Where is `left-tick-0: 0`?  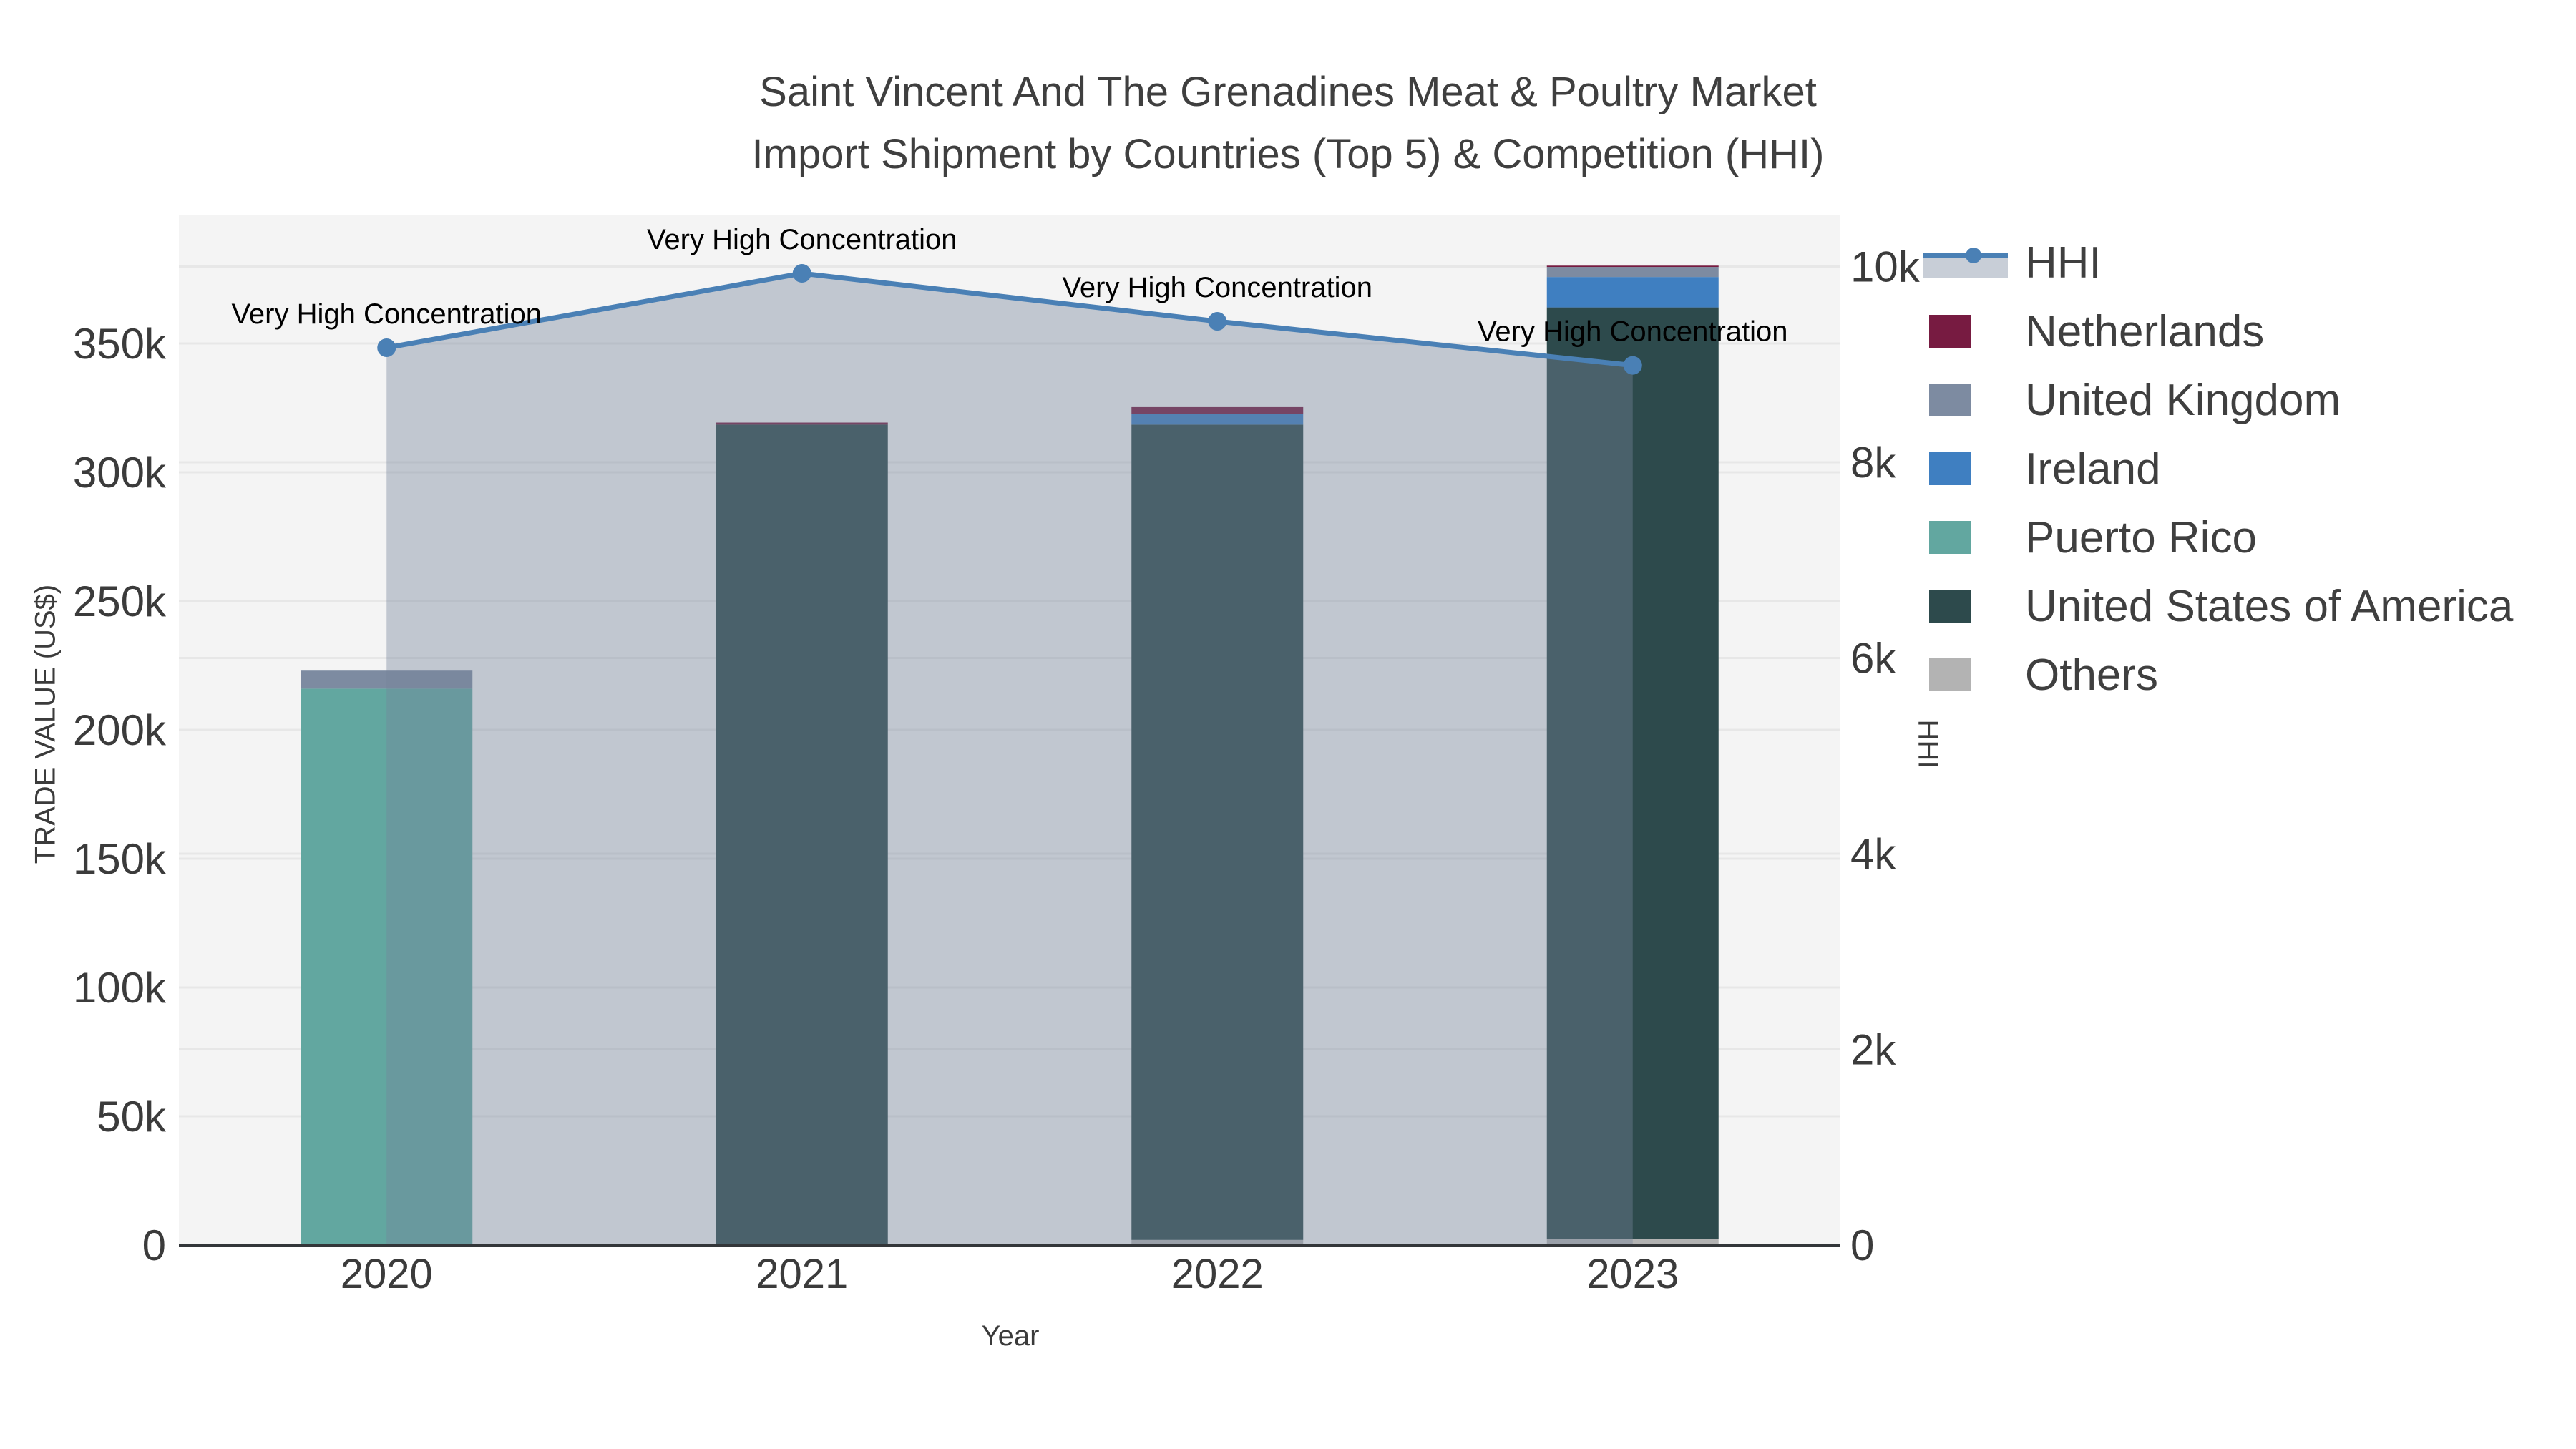 left-tick-0: 0 is located at coordinates (154, 1245).